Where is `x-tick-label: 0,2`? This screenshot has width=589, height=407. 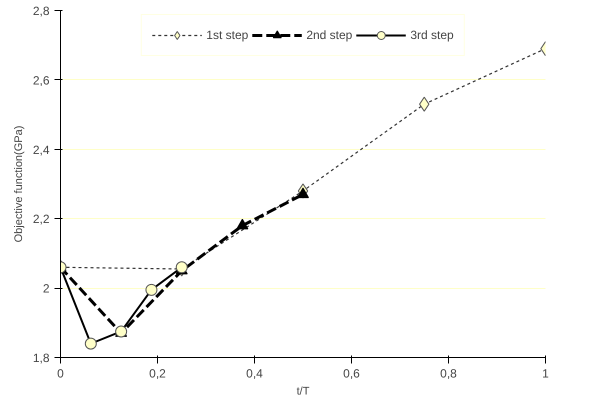
x-tick-label: 0,2 is located at coordinates (157, 373).